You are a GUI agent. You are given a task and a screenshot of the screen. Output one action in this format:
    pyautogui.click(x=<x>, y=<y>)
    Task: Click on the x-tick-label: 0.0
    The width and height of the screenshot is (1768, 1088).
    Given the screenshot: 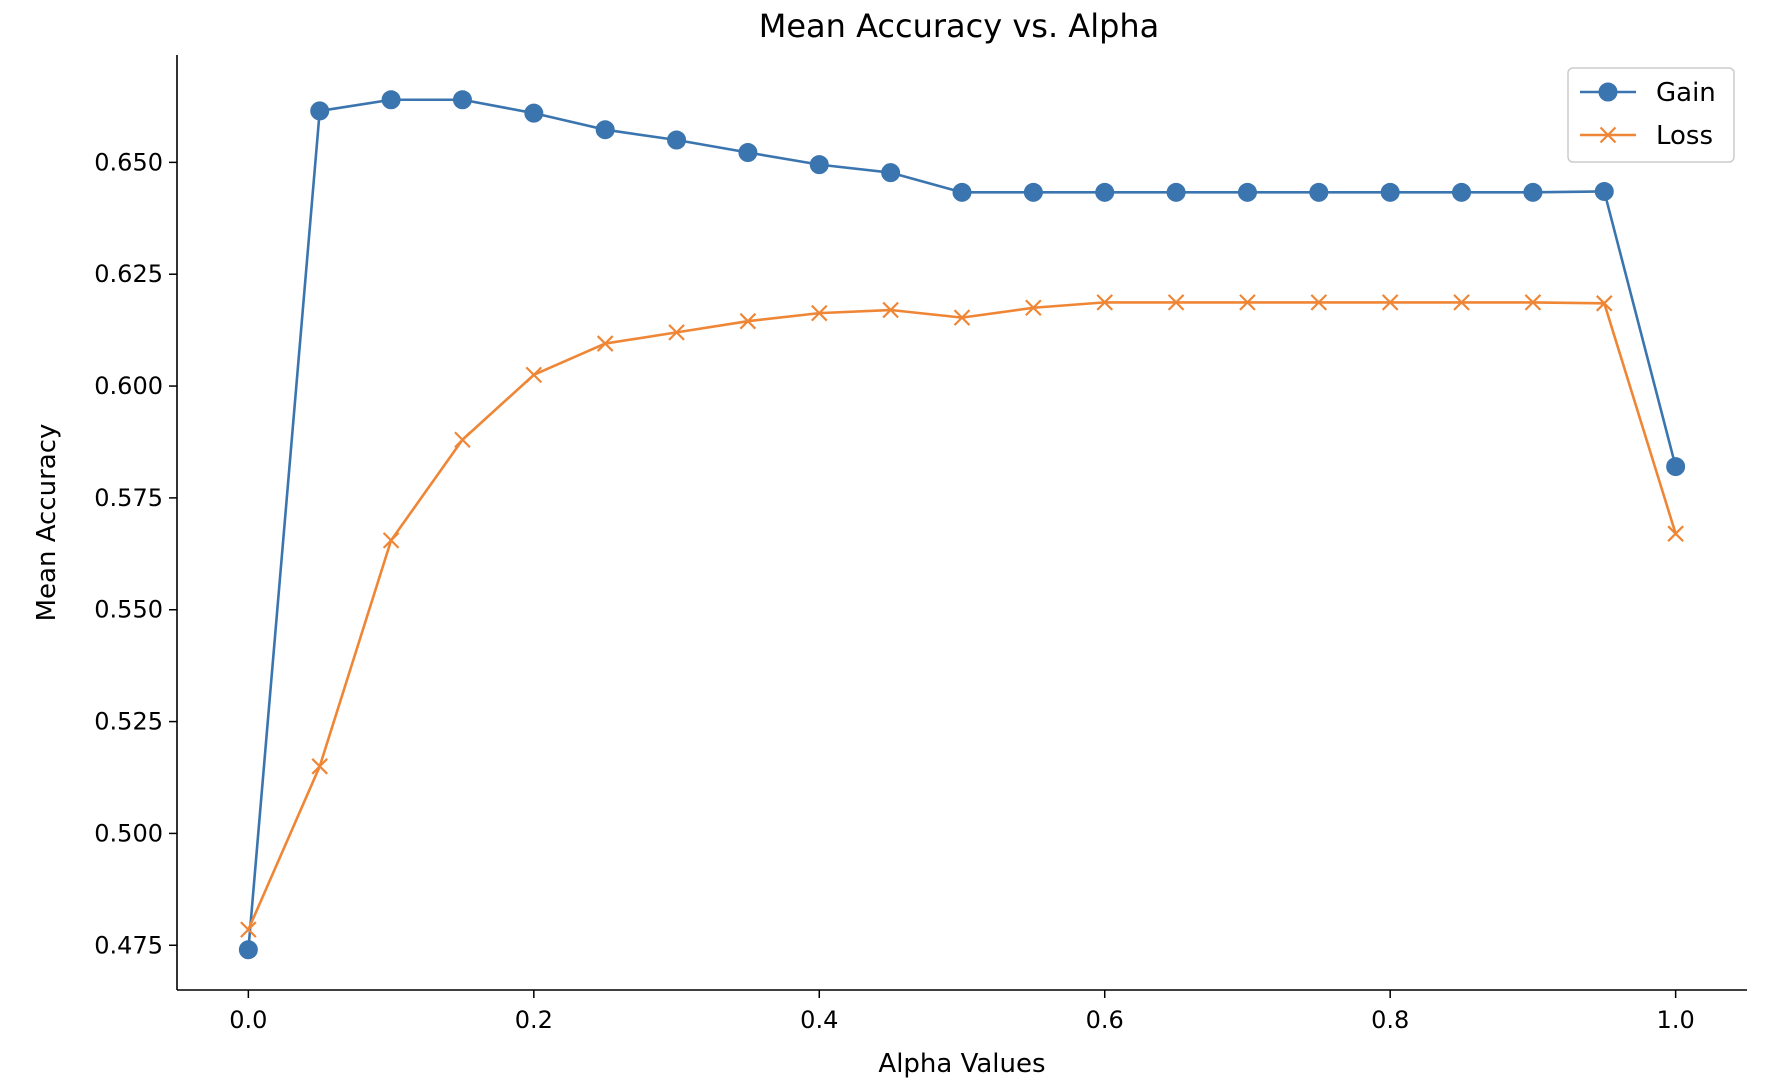 What is the action you would take?
    pyautogui.click(x=248, y=1020)
    